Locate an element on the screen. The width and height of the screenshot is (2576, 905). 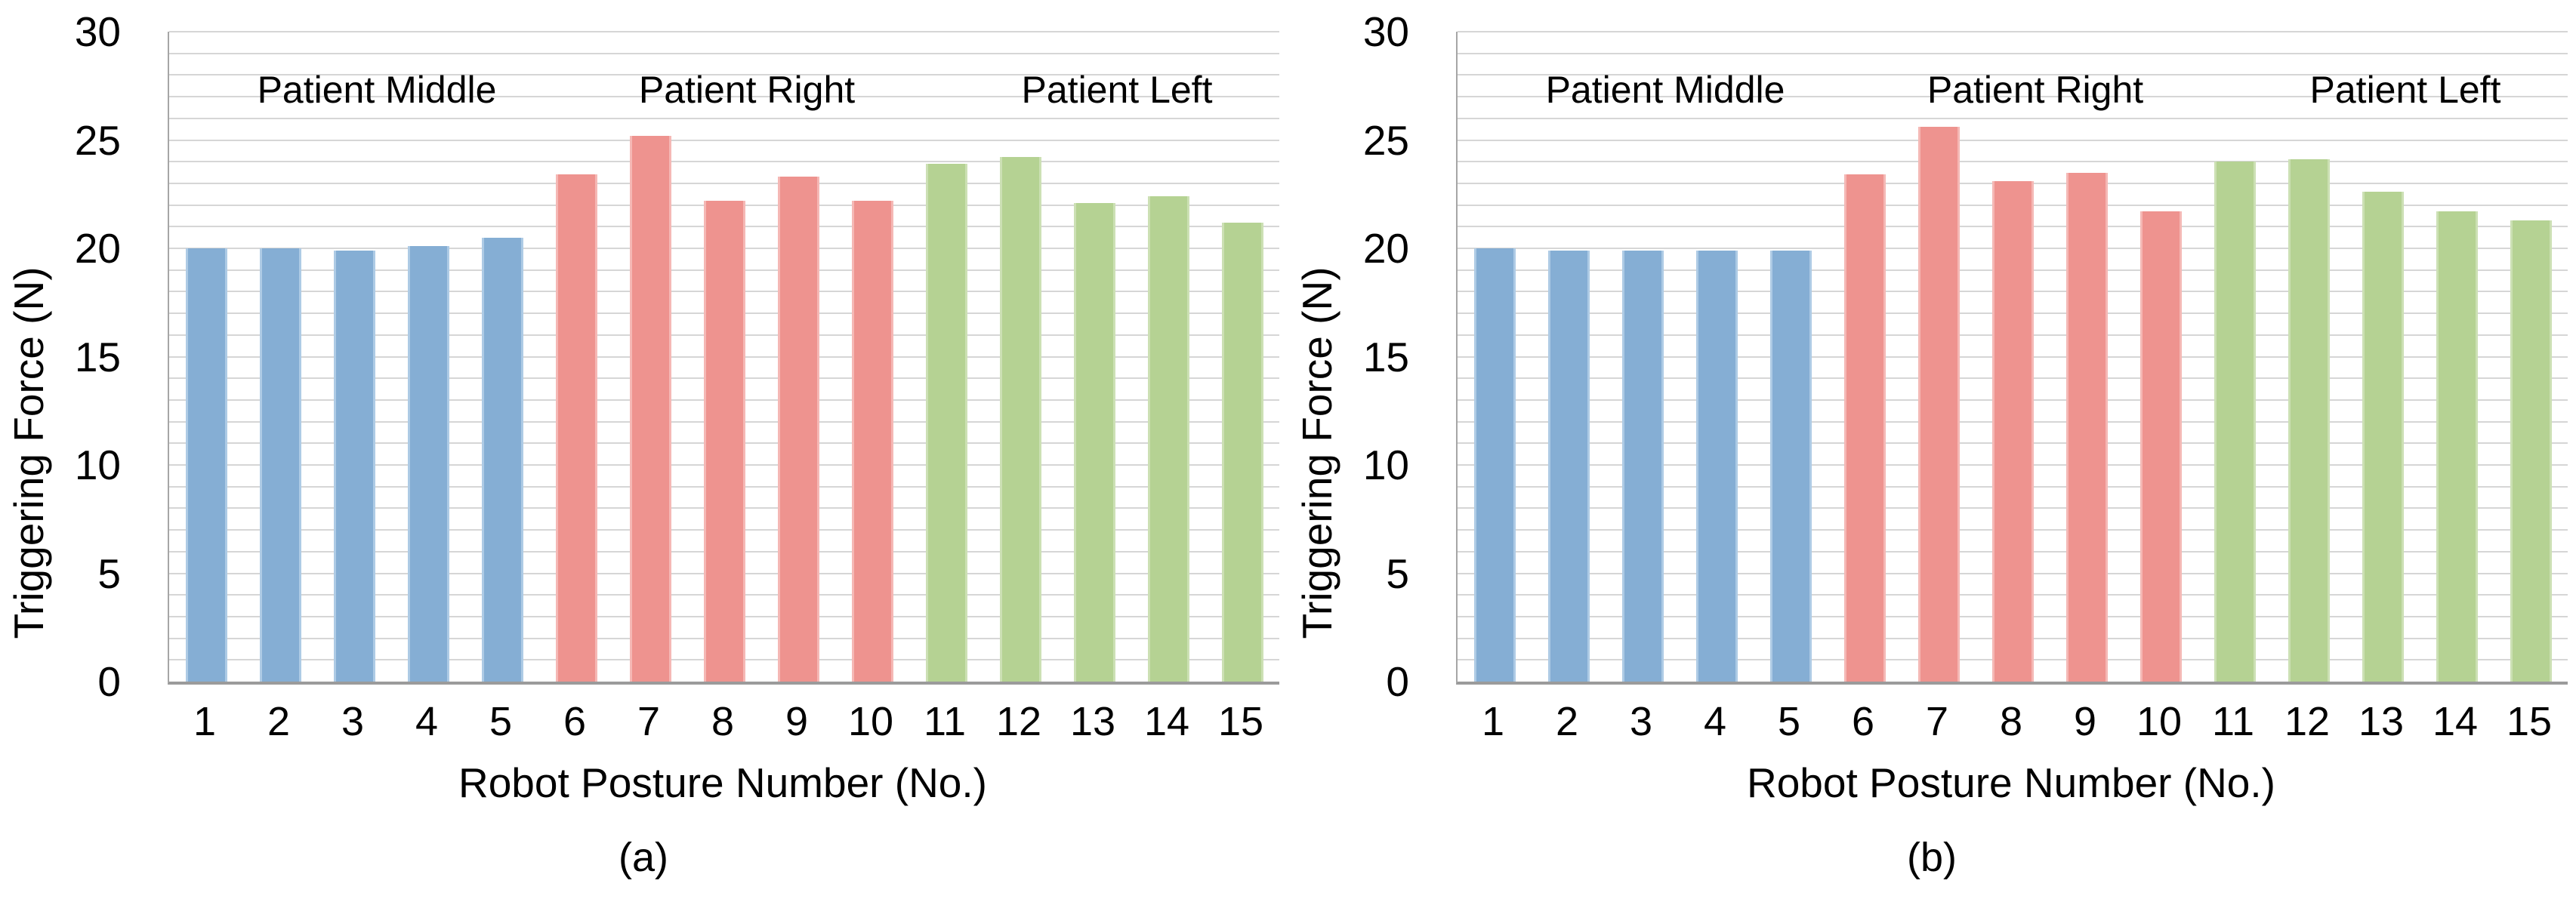
subfigure-caption: (a) is located at coordinates (643, 857).